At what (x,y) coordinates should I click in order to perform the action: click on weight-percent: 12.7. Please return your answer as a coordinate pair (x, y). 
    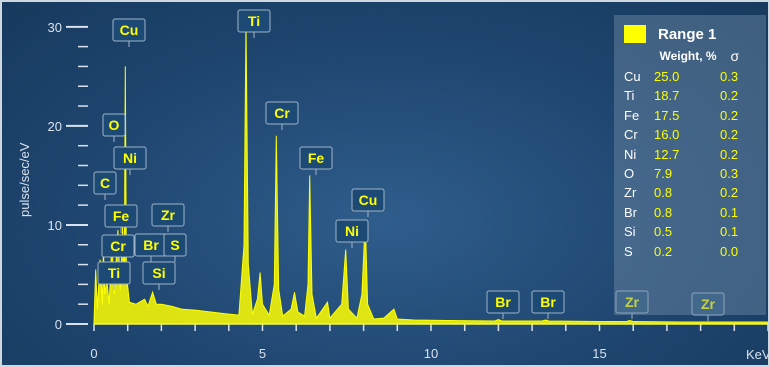
    Looking at the image, I should click on (667, 154).